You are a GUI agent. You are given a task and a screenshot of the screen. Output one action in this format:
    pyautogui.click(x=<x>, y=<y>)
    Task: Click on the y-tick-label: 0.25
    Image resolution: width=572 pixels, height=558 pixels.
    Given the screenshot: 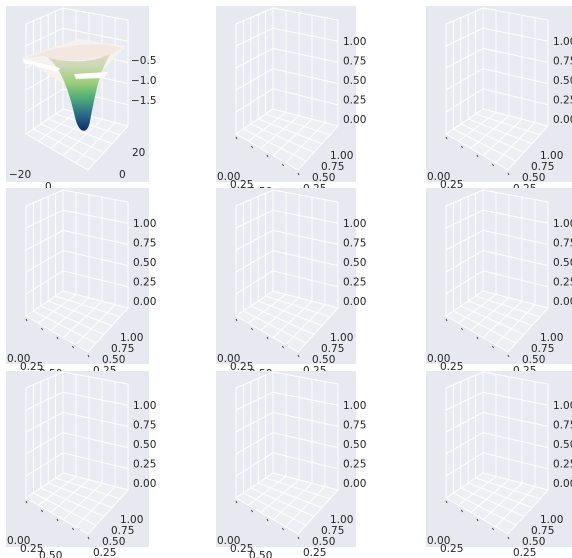 What is the action you would take?
    pyautogui.click(x=524, y=552)
    